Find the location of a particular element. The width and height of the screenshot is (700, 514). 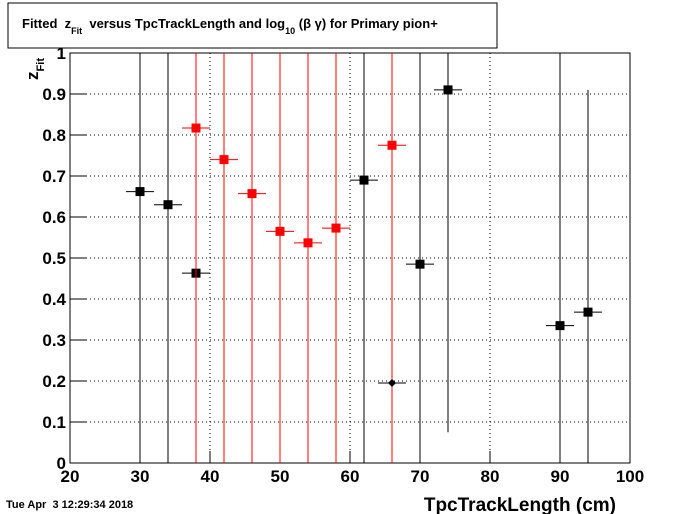

y-axis-label: zFit is located at coordinates (35, 69).